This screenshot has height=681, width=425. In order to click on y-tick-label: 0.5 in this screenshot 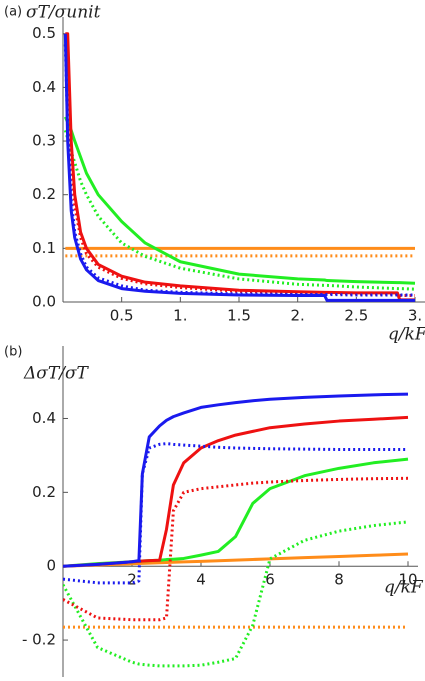, I will do `click(44, 33)`.